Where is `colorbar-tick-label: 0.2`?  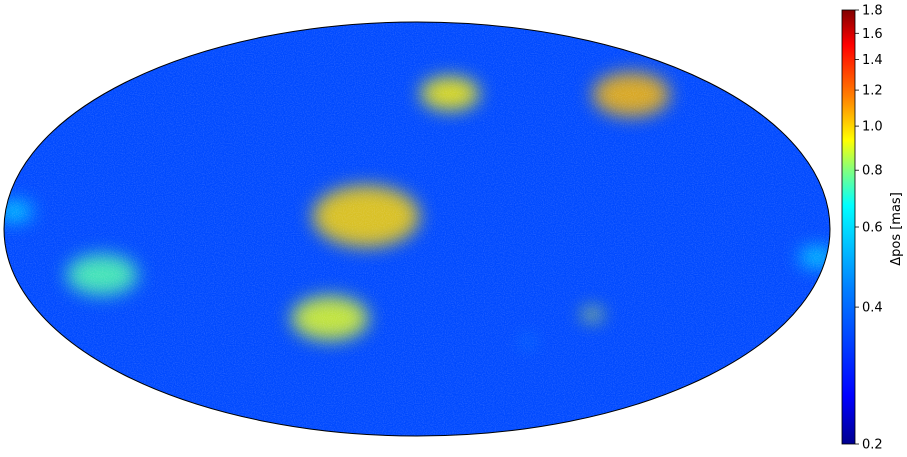 colorbar-tick-label: 0.2 is located at coordinates (872, 445).